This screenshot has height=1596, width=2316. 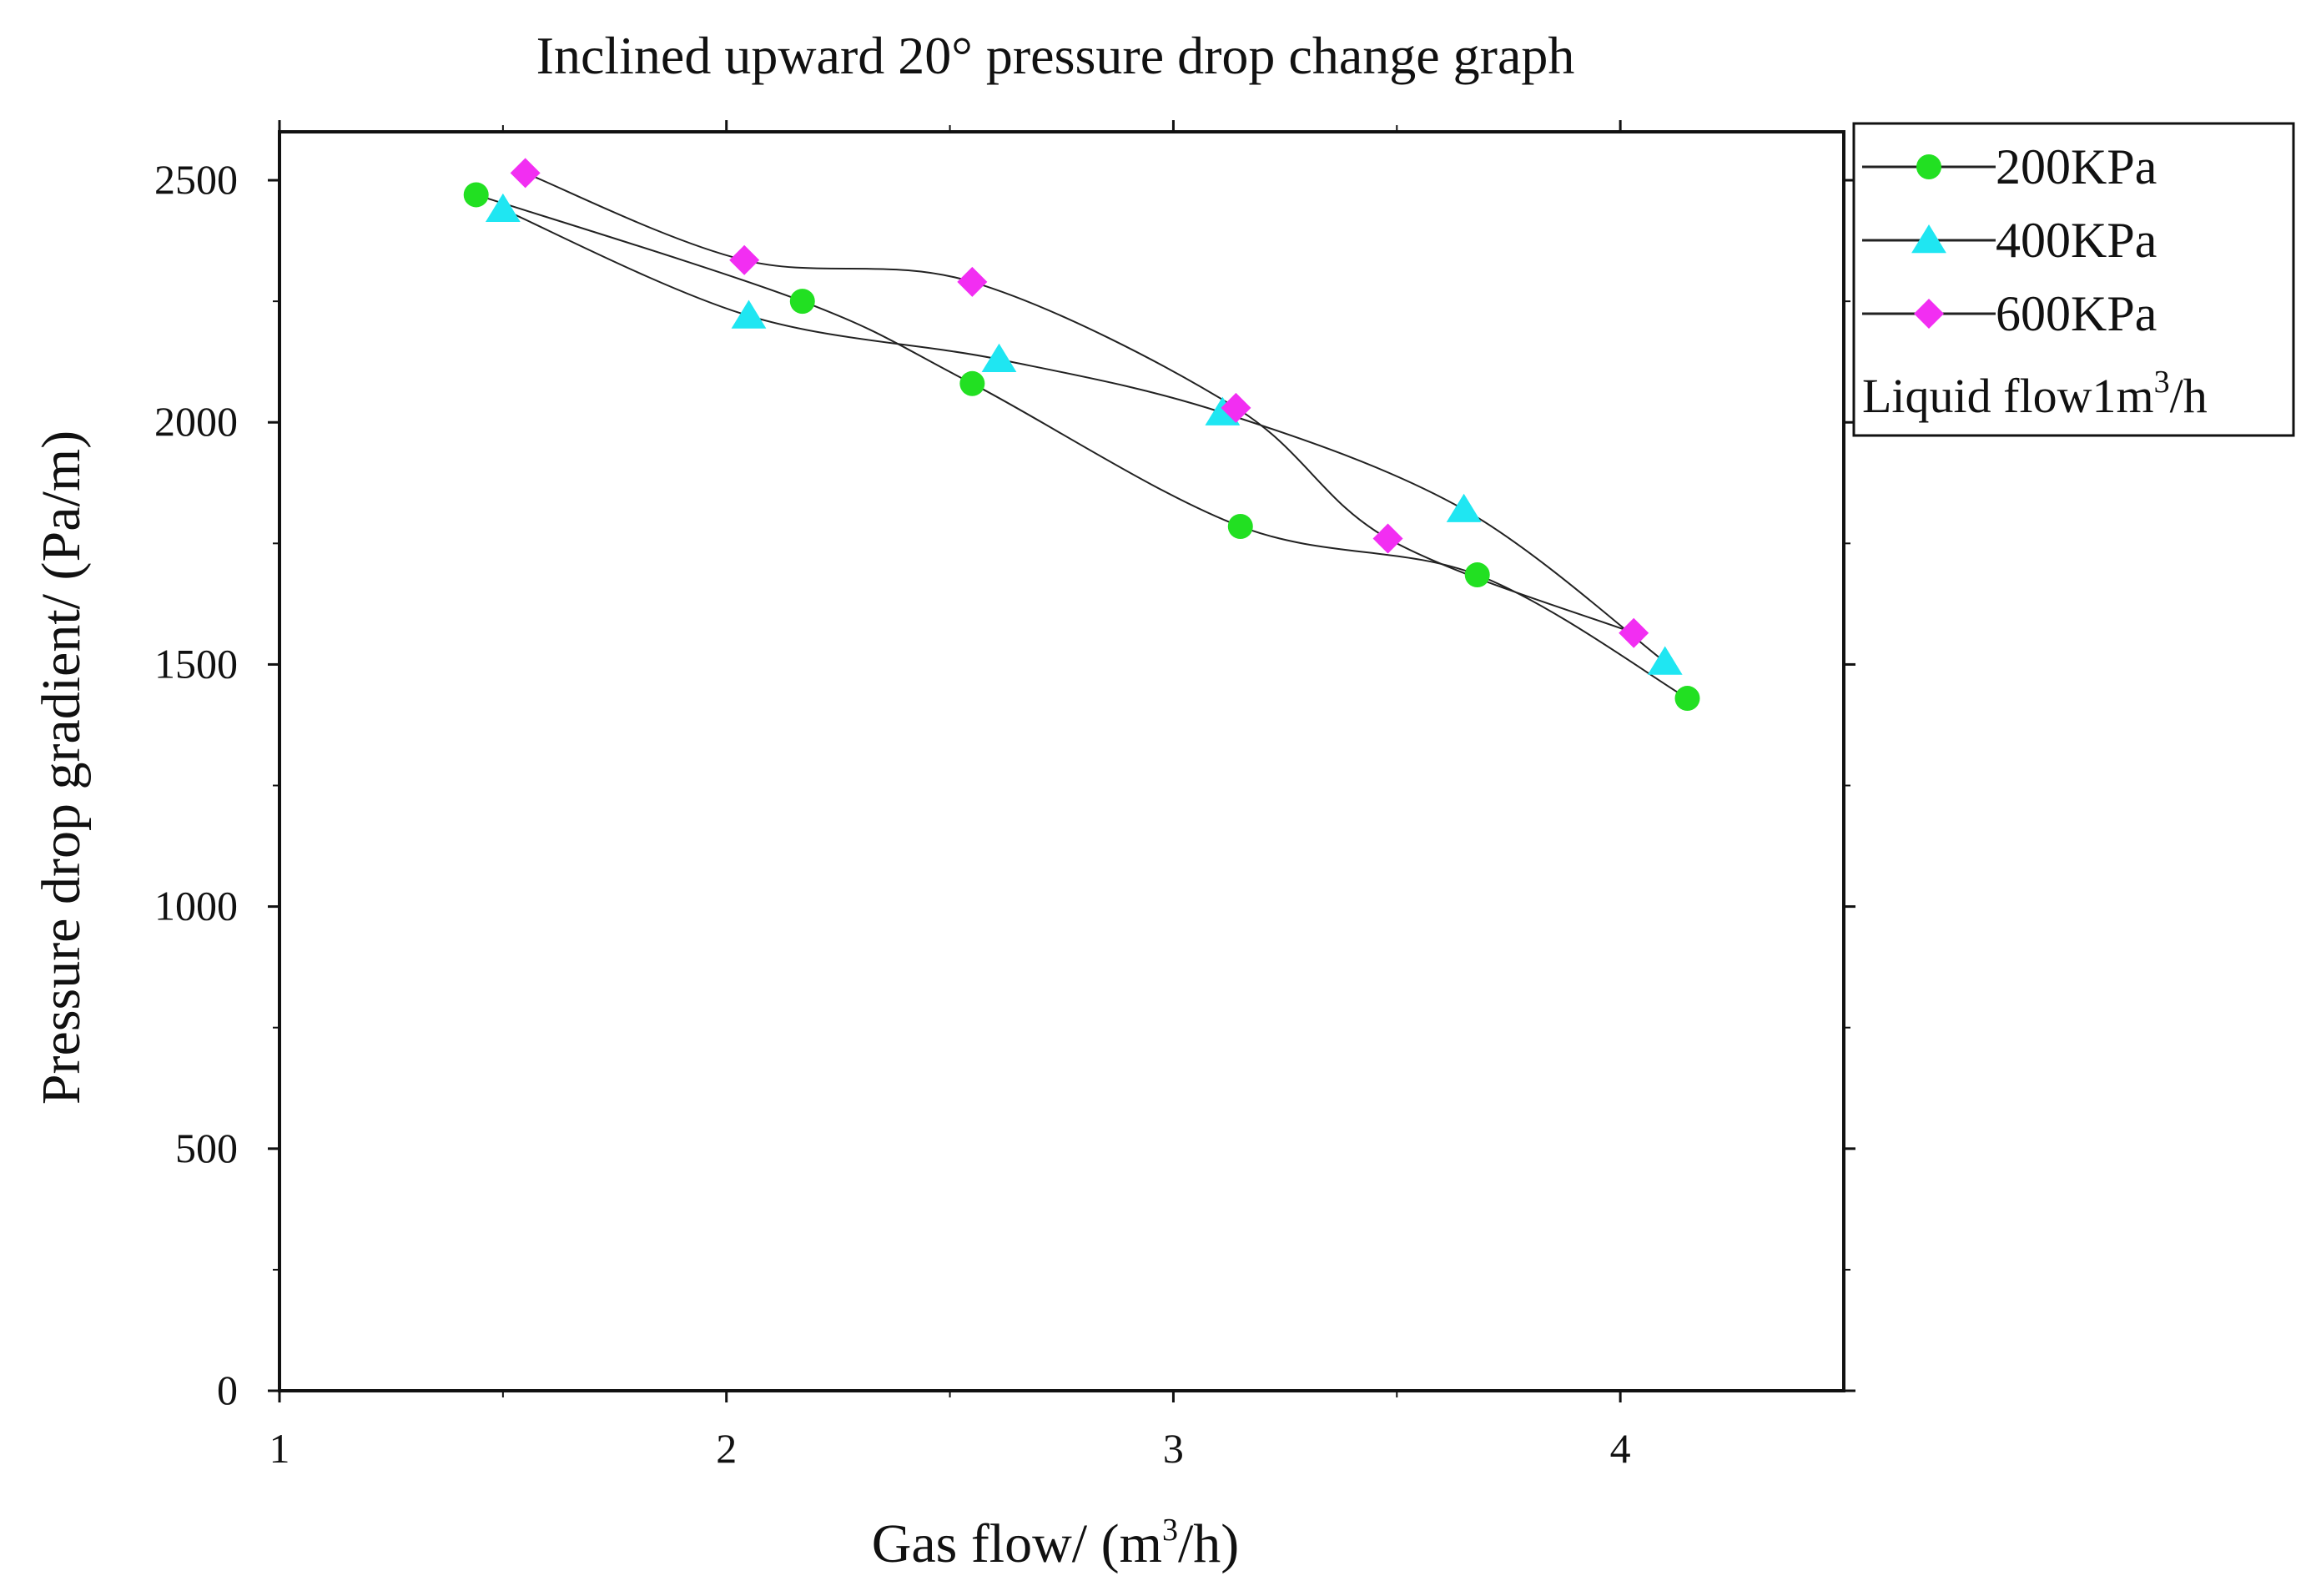 What do you see at coordinates (1017, 1543) in the screenshot?
I see `x-axis-label-prefix: Gas flow/ (m` at bounding box center [1017, 1543].